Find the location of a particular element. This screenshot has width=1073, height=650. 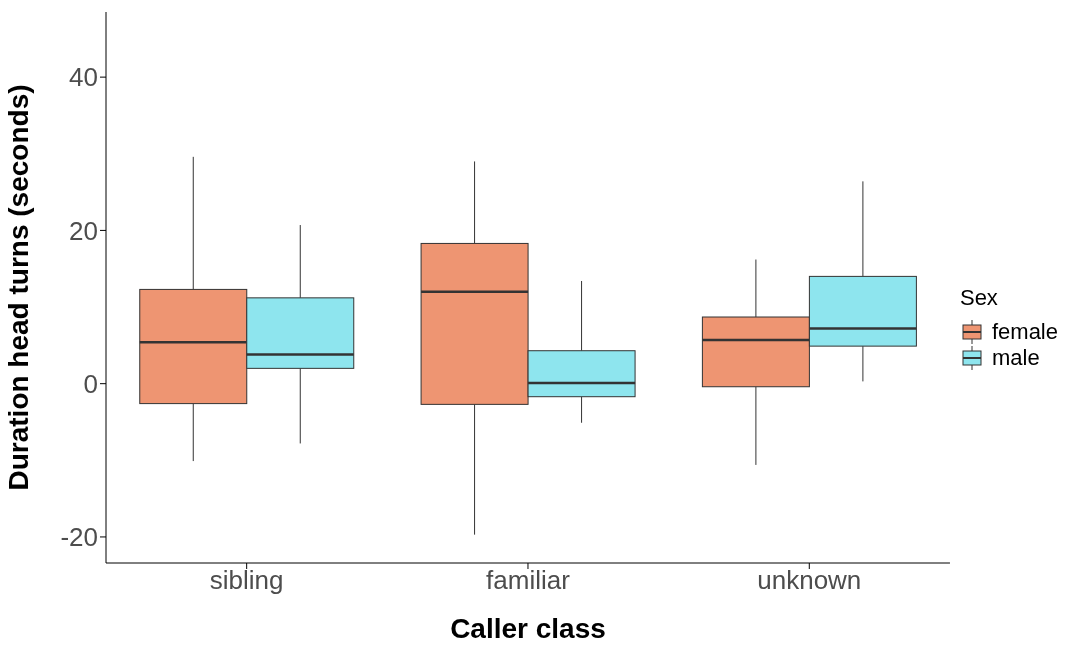

x-tick-label: familiar is located at coordinates (528, 580).